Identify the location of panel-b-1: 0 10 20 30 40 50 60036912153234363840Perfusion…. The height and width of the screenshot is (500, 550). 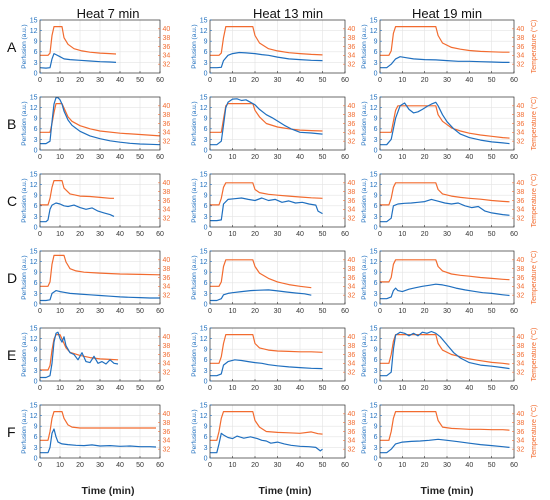
(95, 127).